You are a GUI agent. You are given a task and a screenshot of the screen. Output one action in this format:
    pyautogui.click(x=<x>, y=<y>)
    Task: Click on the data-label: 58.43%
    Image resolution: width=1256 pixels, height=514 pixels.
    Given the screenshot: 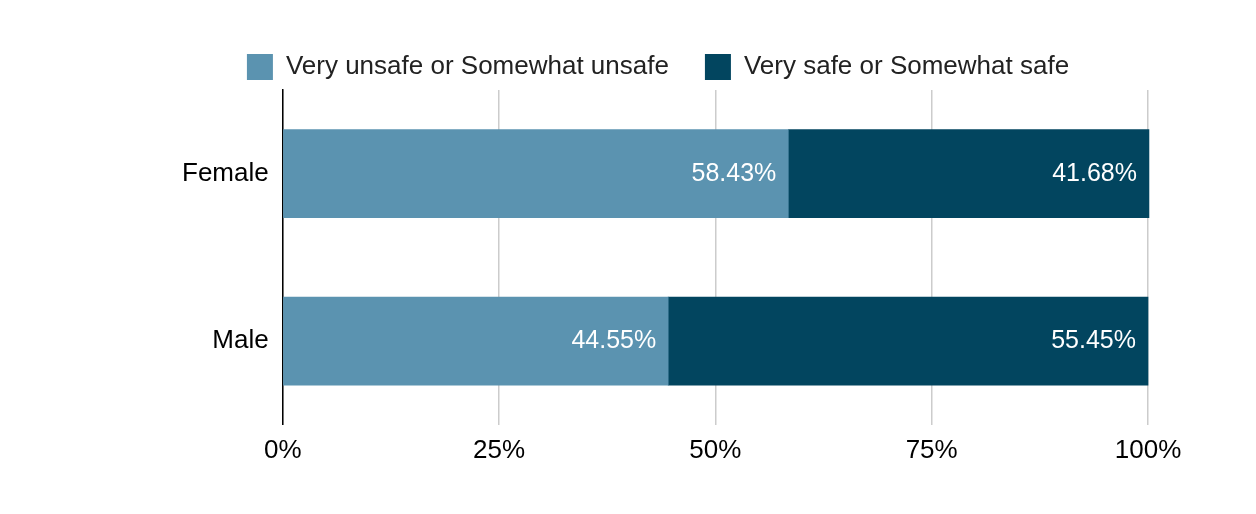 What is the action you would take?
    pyautogui.click(x=734, y=171)
    